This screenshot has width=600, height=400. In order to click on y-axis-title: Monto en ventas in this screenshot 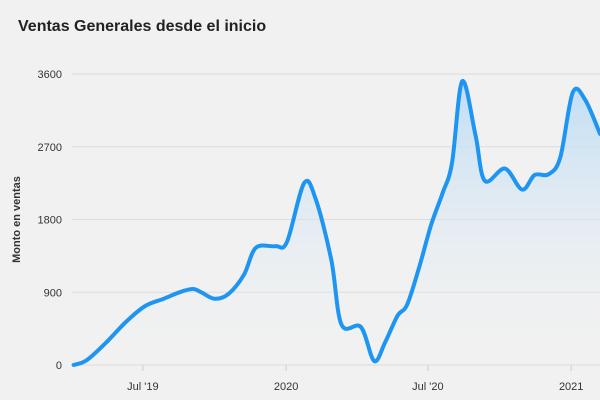, I will do `click(17, 219)`.